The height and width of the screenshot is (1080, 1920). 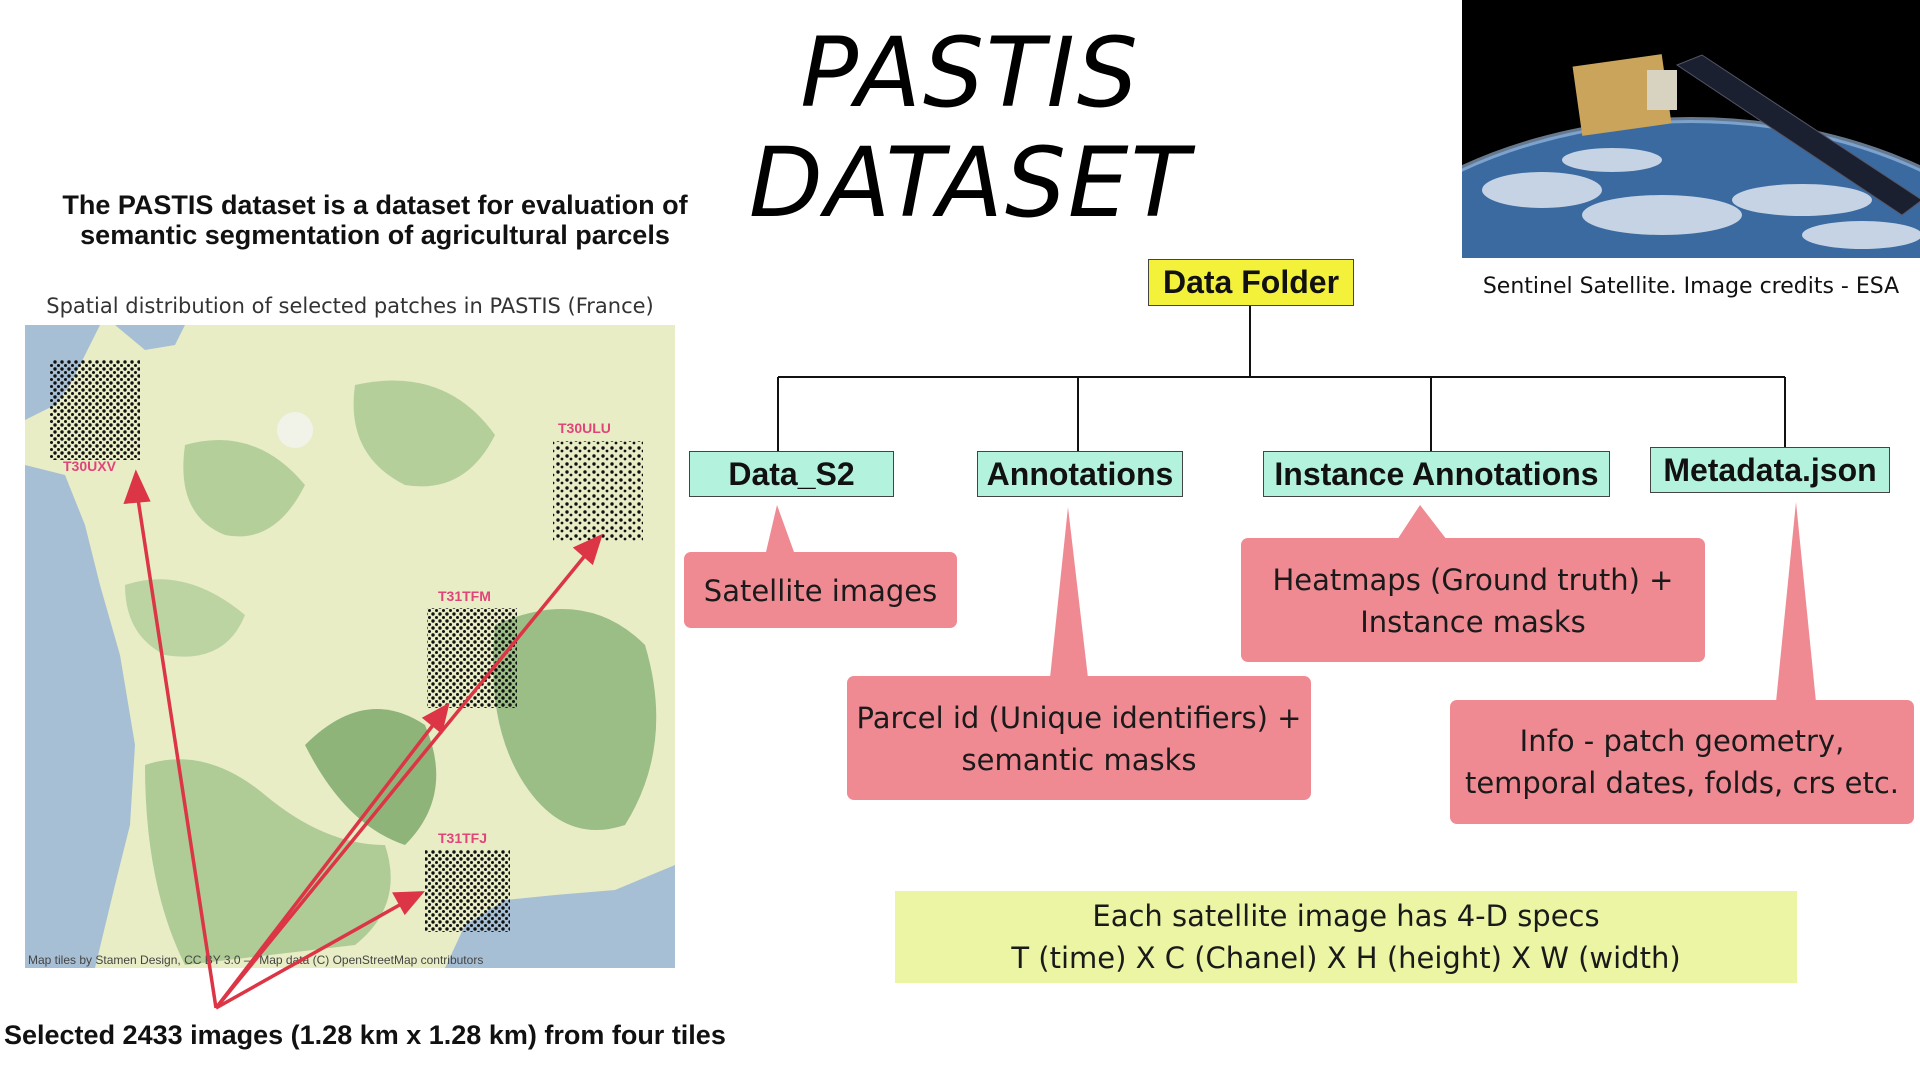 I want to click on arrowhead-t30uxv, so click(x=137, y=486).